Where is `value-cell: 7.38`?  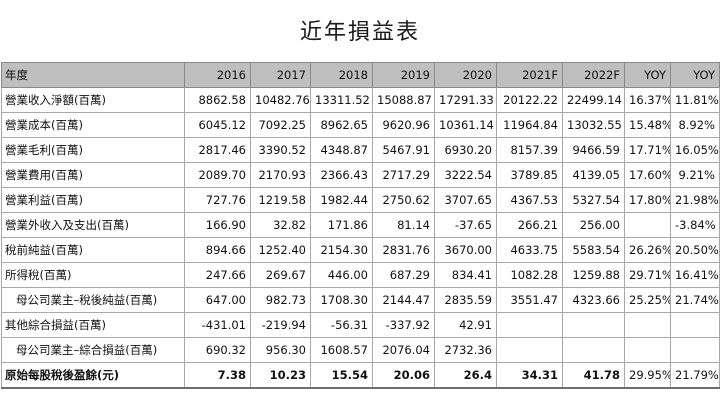
value-cell: 7.38 is located at coordinates (217, 375).